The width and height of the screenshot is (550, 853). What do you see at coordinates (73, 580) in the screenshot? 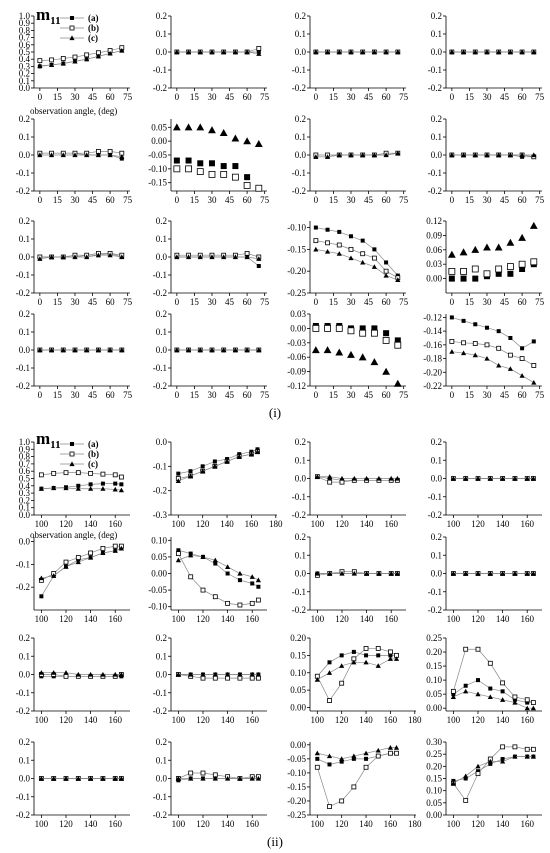
I see `panel-ii-5: -0.2 -0.1 0.0 100 120 140 160` at bounding box center [73, 580].